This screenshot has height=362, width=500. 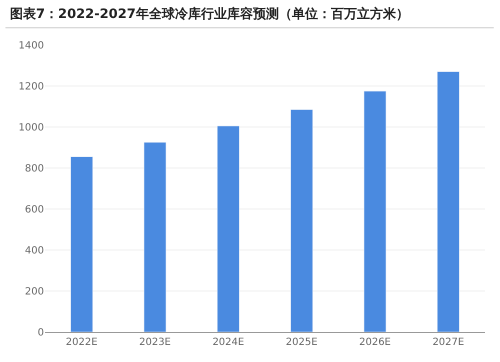 I want to click on chart-title: 图表7：2022-2027年全球冷库行业库容预测（单位：百万立方米）, so click(x=209, y=14).